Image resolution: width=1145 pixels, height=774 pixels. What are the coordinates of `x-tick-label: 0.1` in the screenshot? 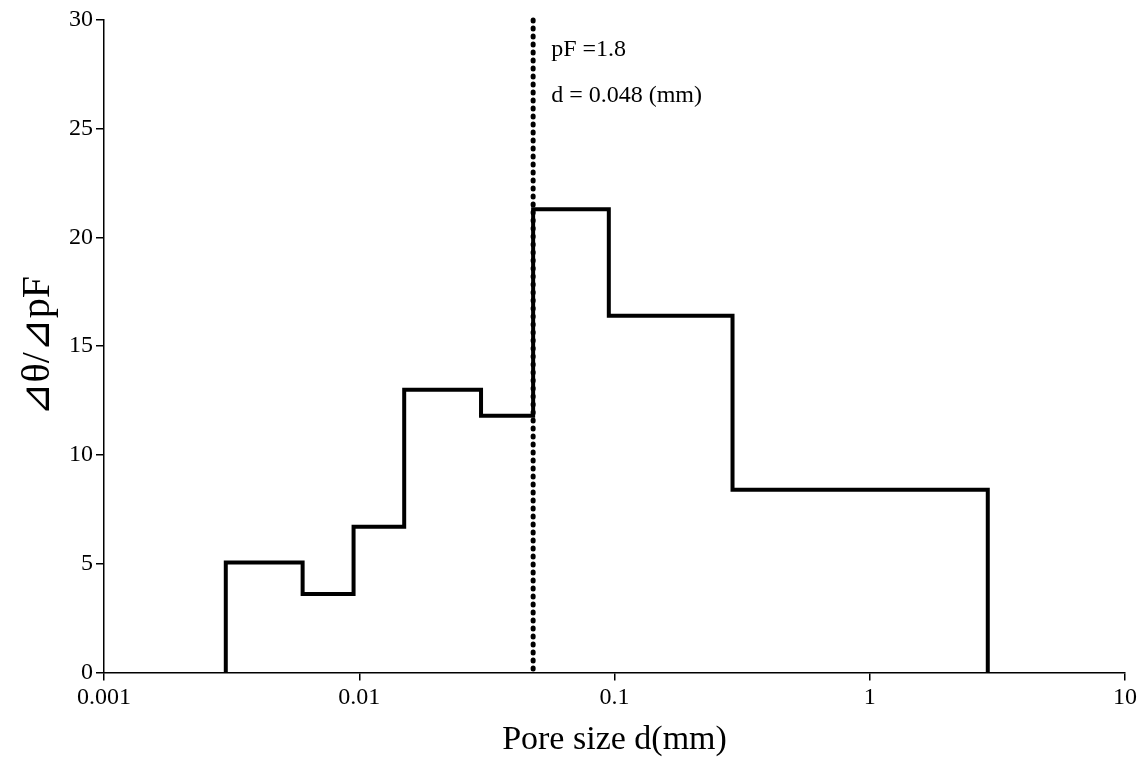 It's located at (614, 696).